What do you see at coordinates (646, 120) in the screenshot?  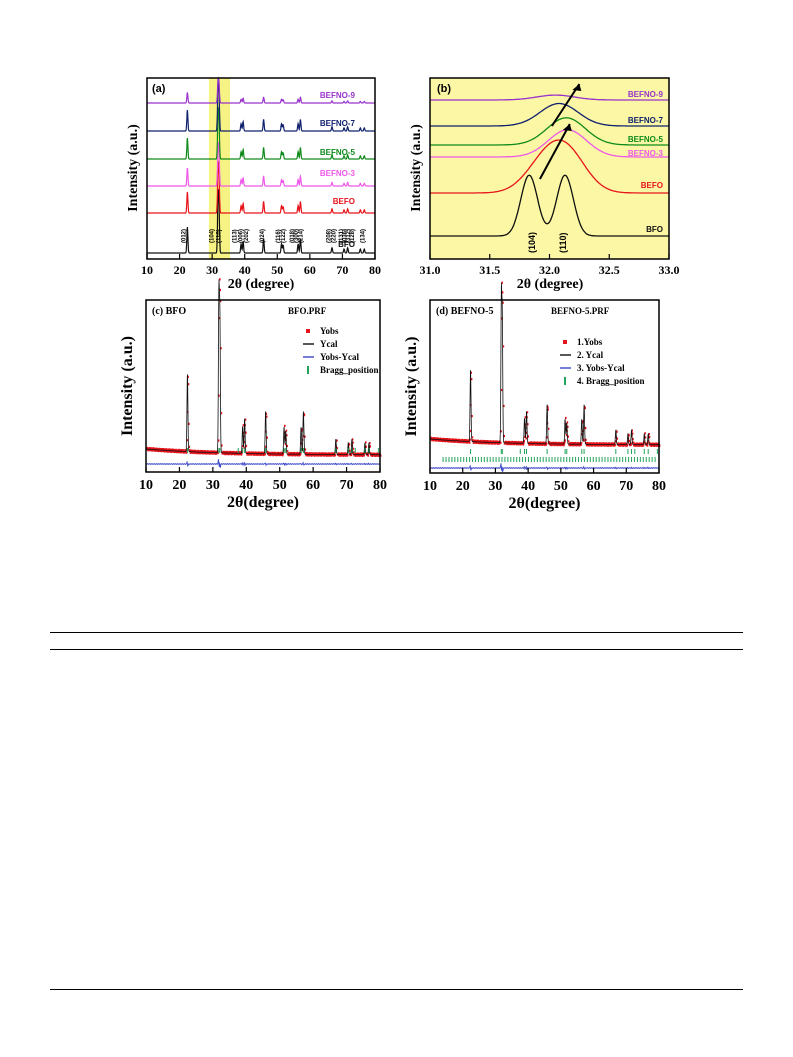 I see `series-label-b-befno-7: BEFNO-7` at bounding box center [646, 120].